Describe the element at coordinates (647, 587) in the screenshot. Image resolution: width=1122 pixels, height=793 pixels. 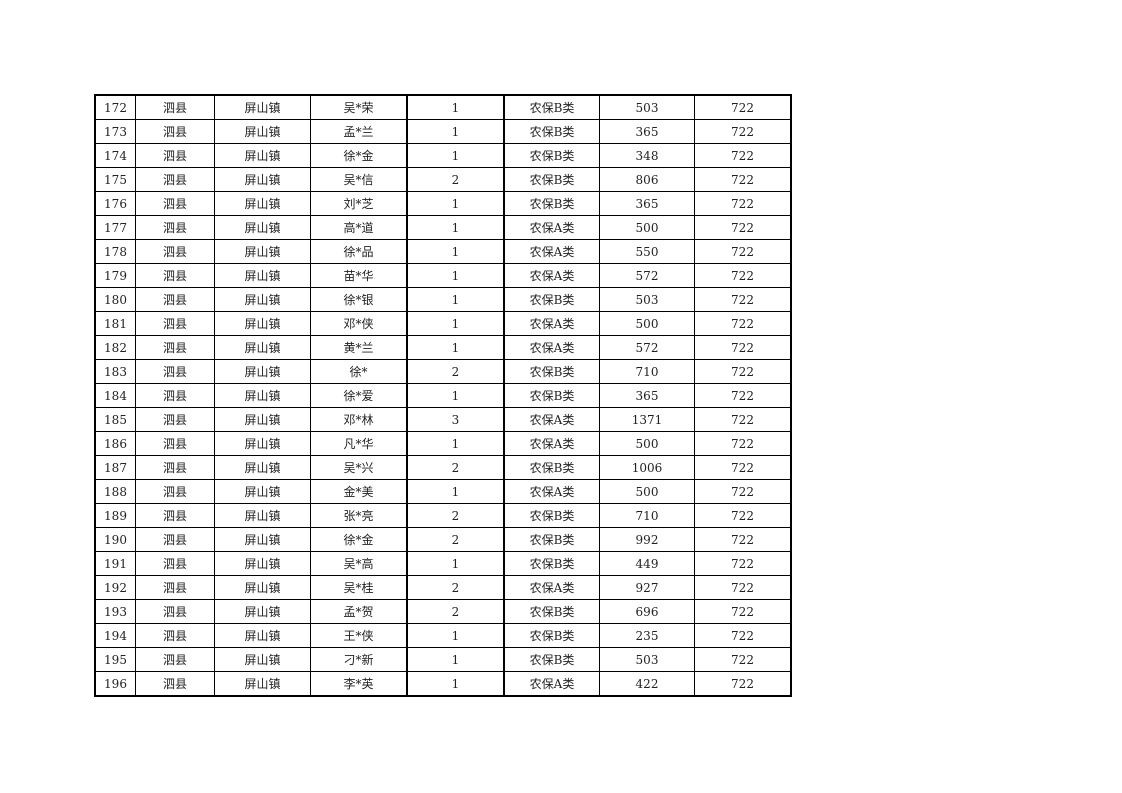
I see `amount-cell: 927` at that location.